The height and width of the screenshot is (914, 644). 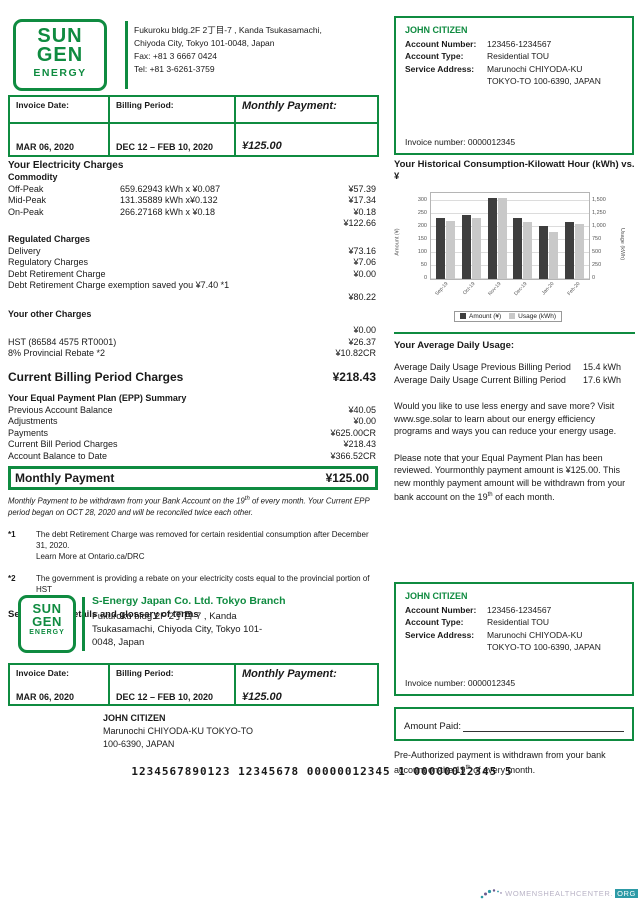 What do you see at coordinates (192, 455) in the screenshot?
I see `charge-row: Account Balance to Date ¥366.52CR` at bounding box center [192, 455].